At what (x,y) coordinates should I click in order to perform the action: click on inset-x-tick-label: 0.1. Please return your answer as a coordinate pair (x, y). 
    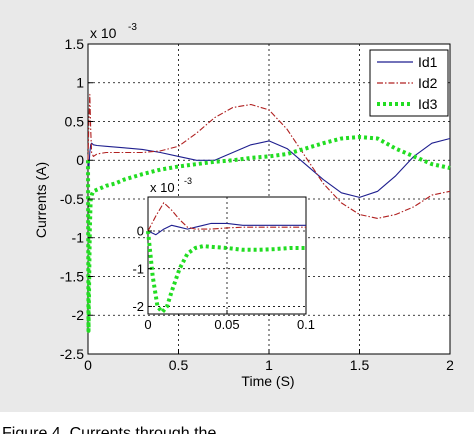
    Looking at the image, I should click on (306, 324).